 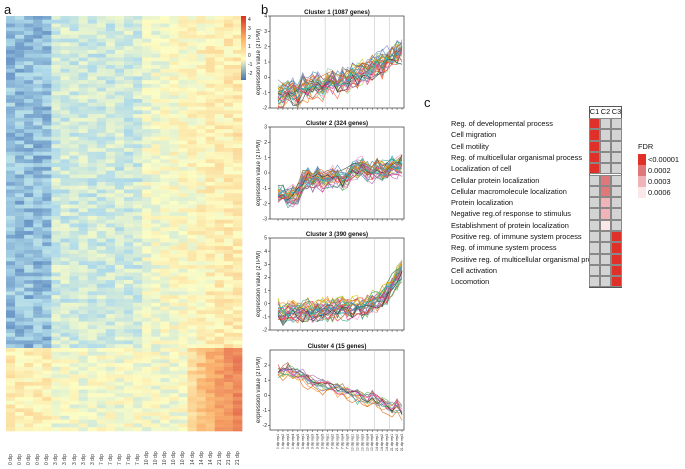 I want to click on fdr-legend-label: 0.0006, so click(x=659, y=192).